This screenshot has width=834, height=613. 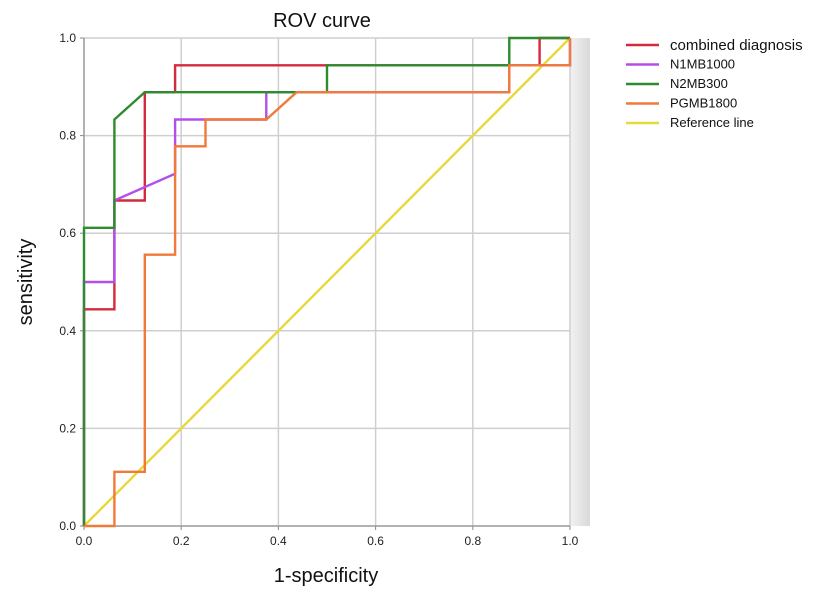 What do you see at coordinates (472, 541) in the screenshot?
I see `x-tick-label: 0.8` at bounding box center [472, 541].